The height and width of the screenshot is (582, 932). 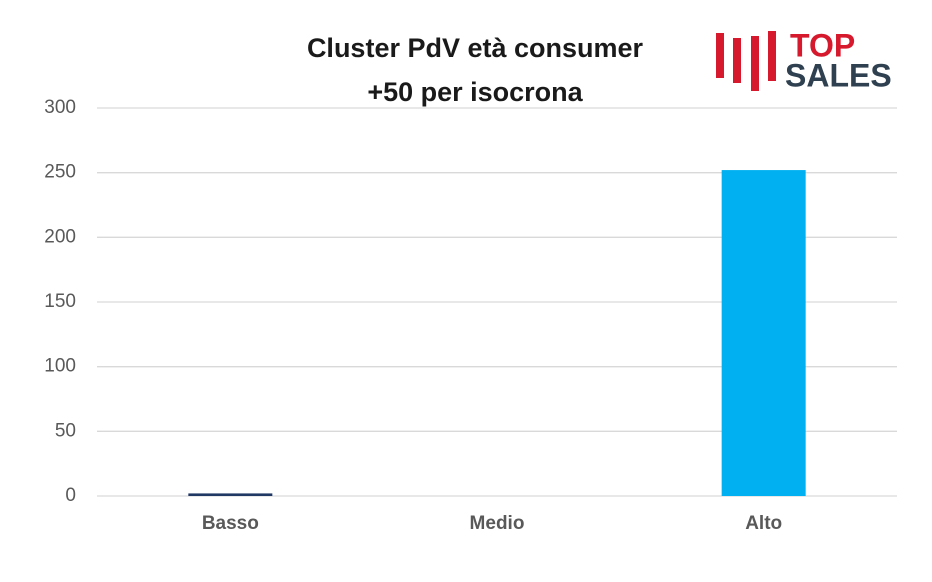 I want to click on logo-text: SALES, so click(x=838, y=75).